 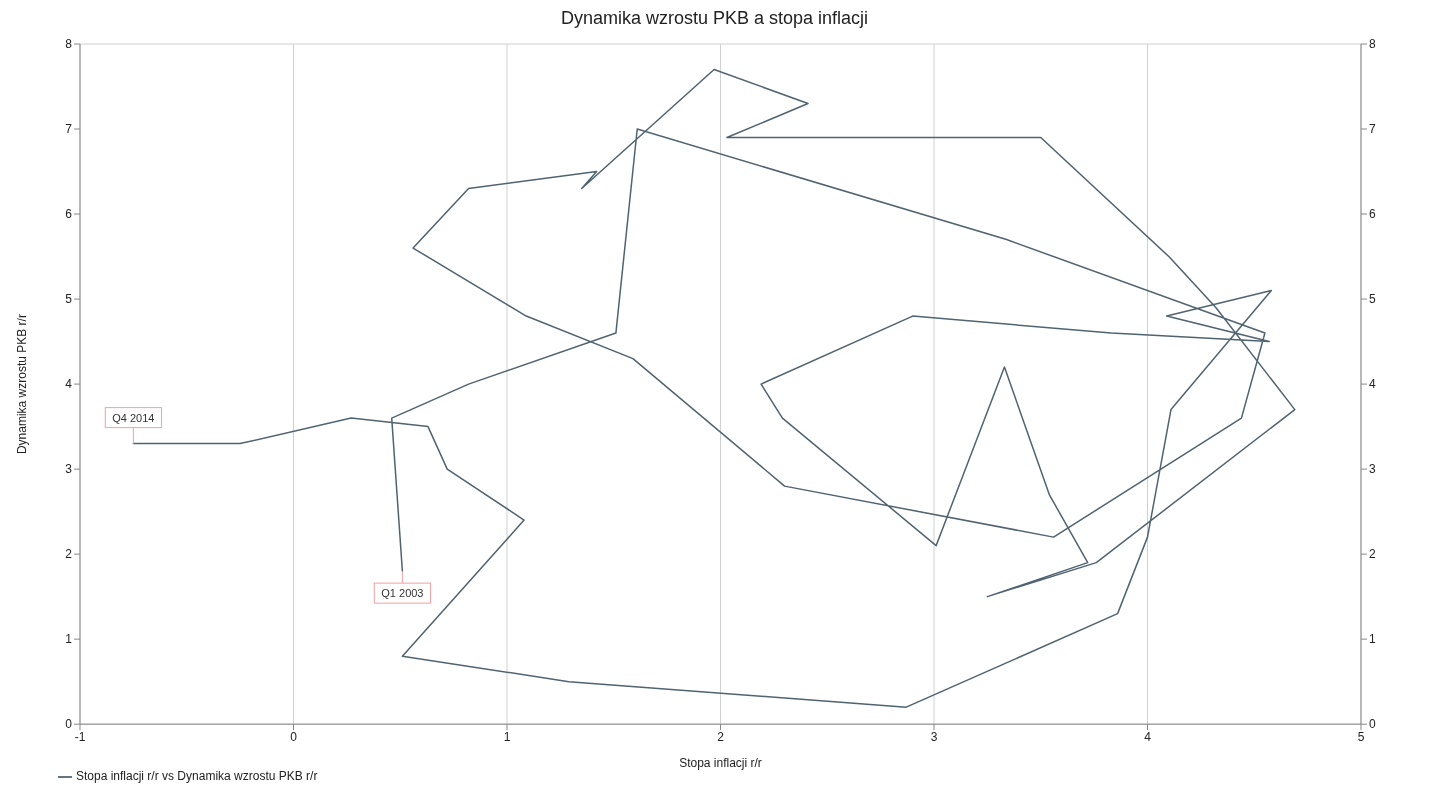 I want to click on y-tick-label: 0, so click(x=69, y=724).